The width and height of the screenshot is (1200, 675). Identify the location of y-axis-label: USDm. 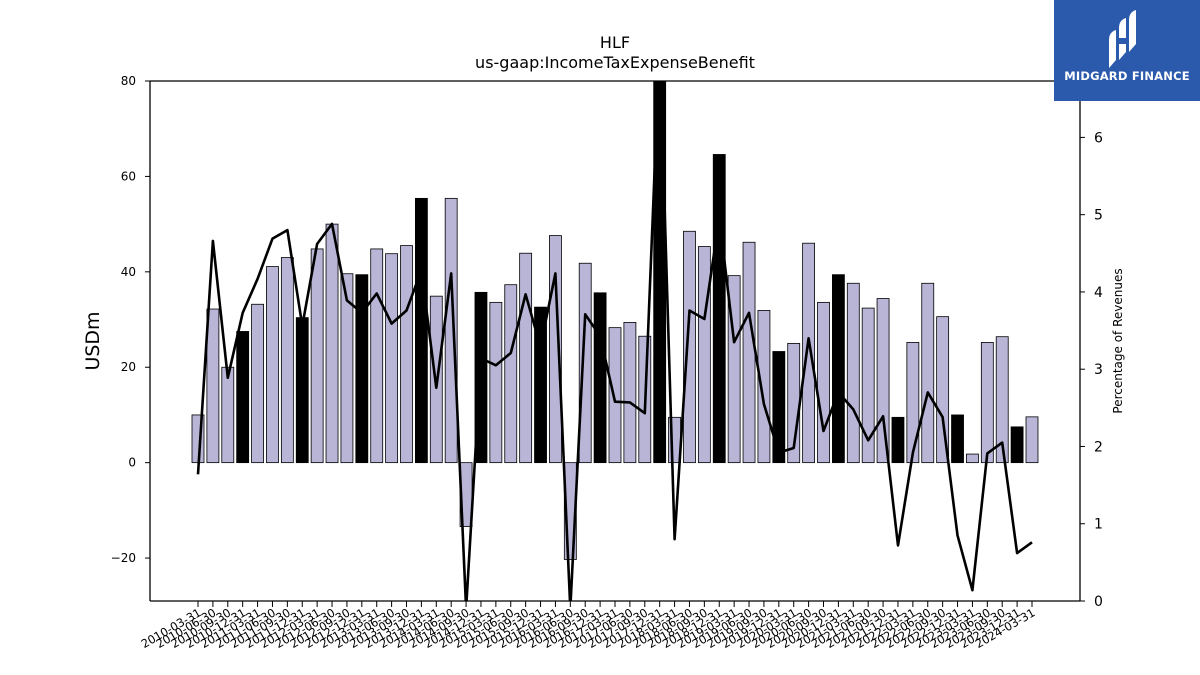
(93, 340).